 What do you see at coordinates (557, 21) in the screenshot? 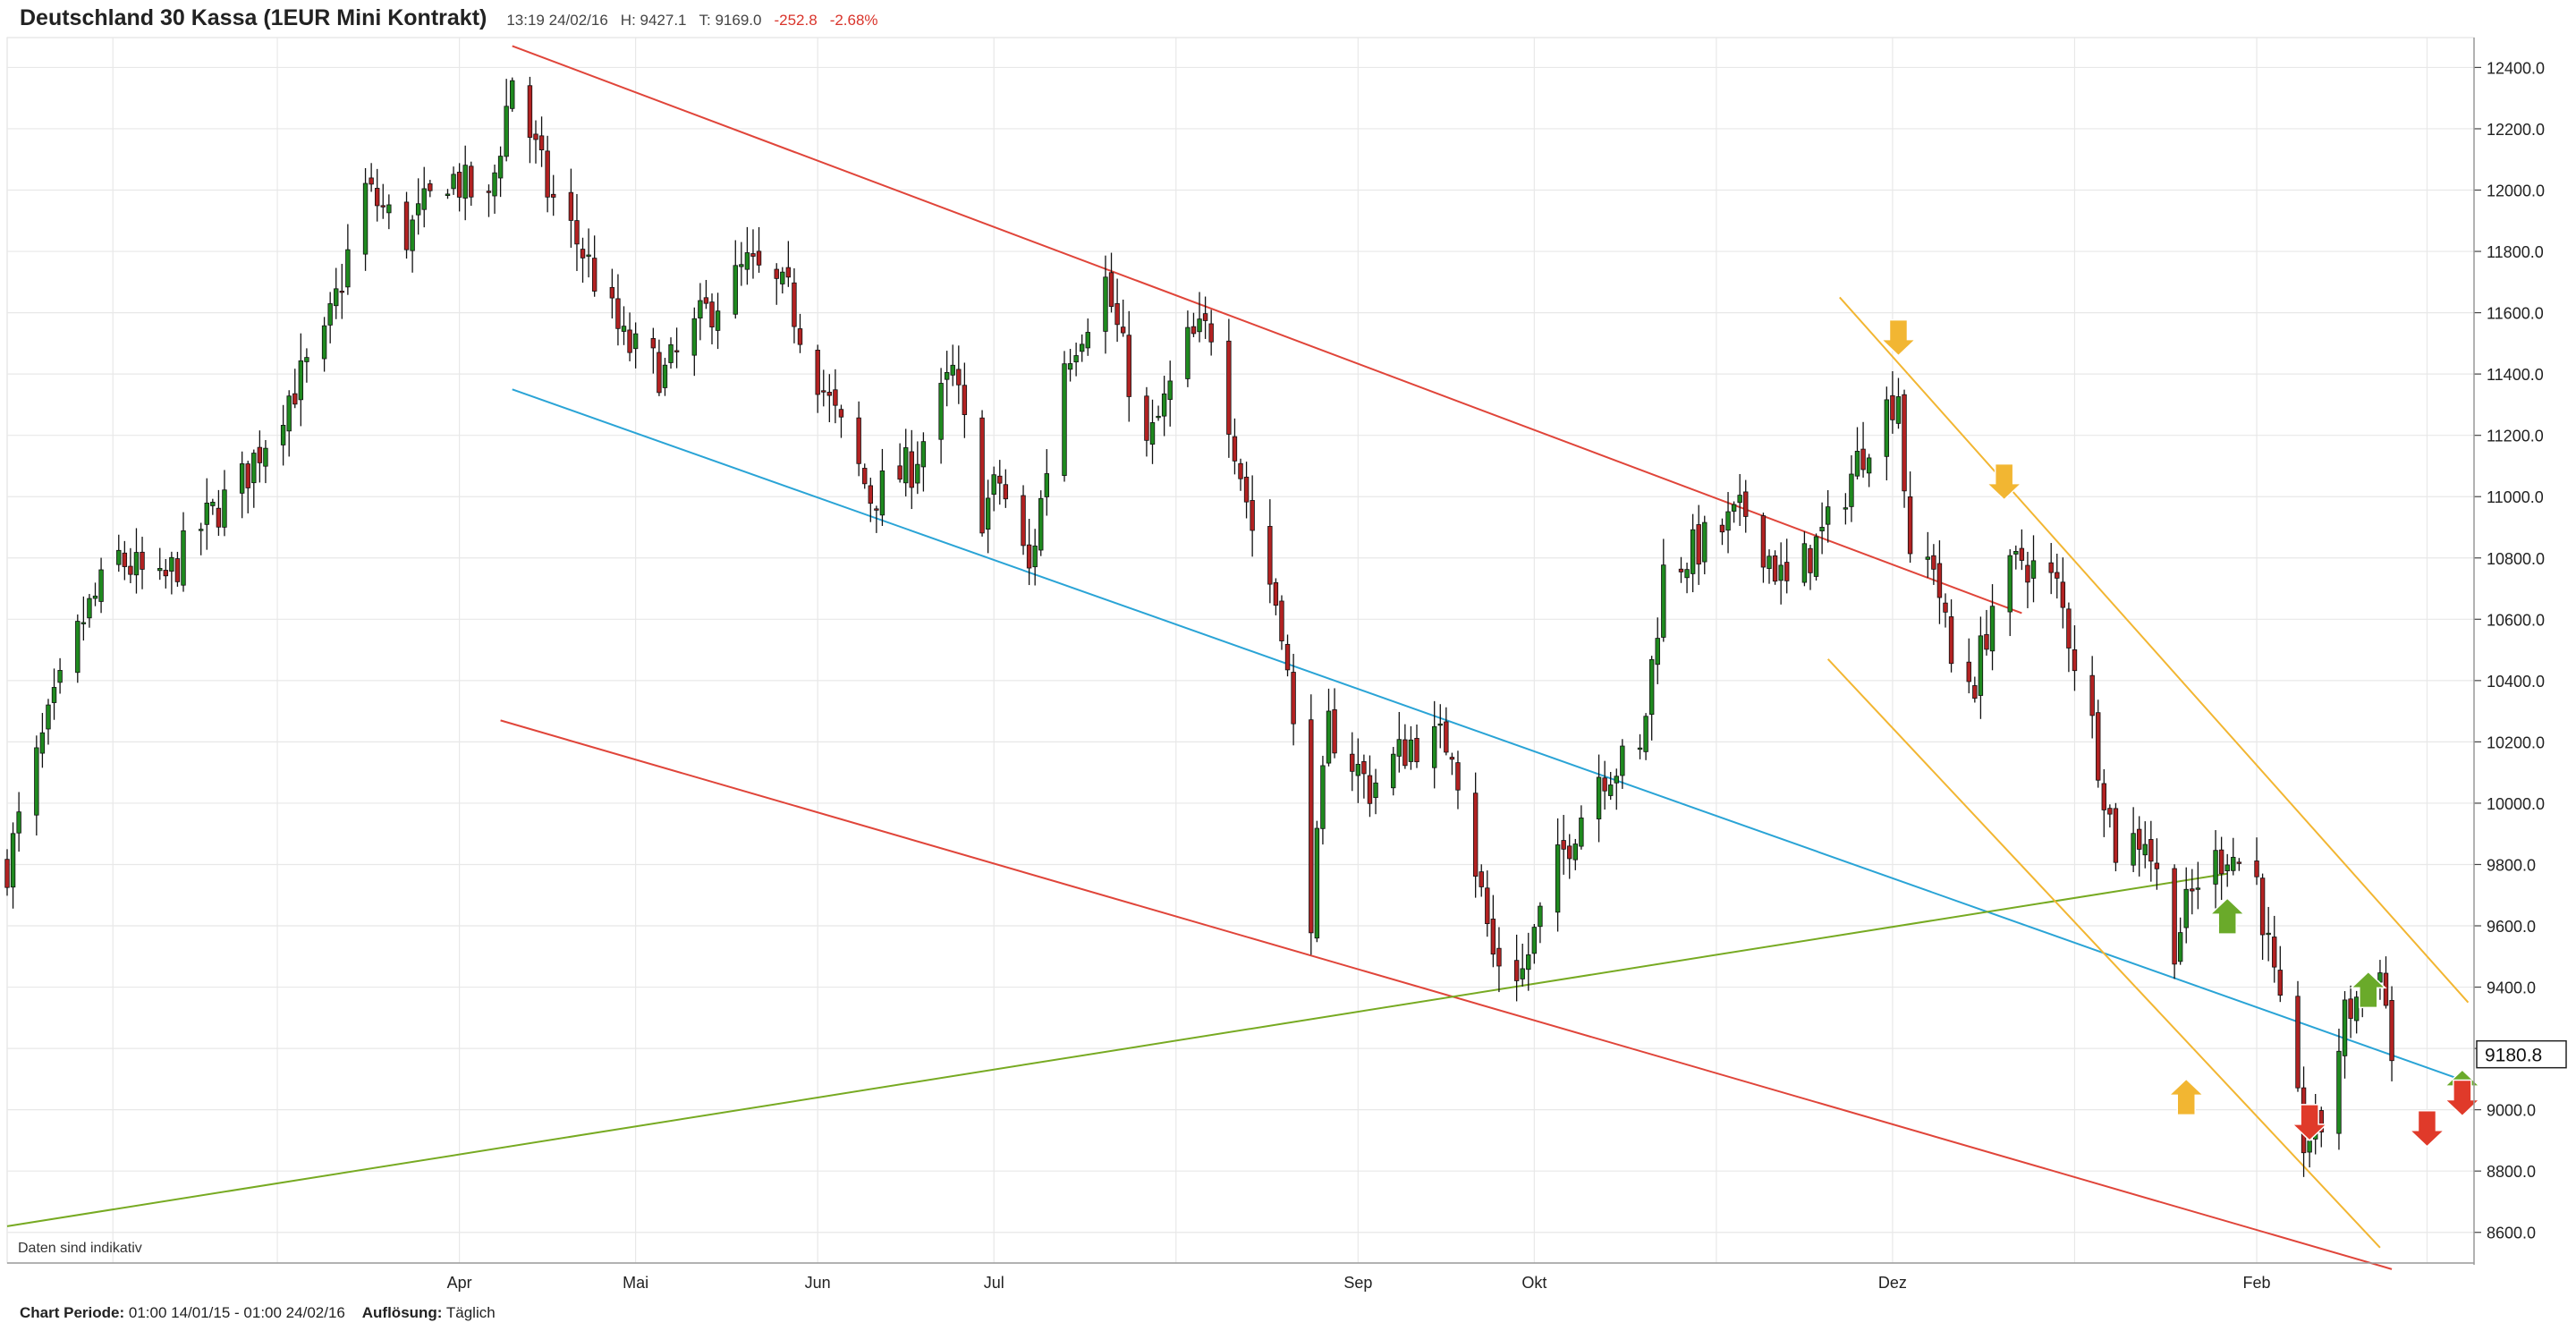
I see `quote-time: 13:19 24/02/16` at bounding box center [557, 21].